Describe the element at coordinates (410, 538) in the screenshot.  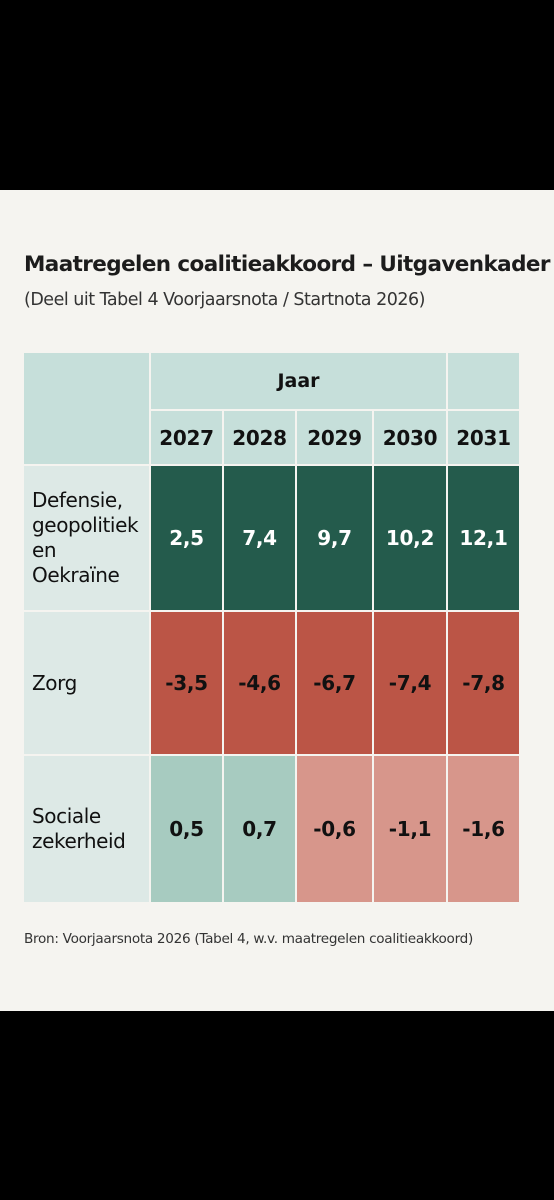
I see `table-value-cell: 10,2` at that location.